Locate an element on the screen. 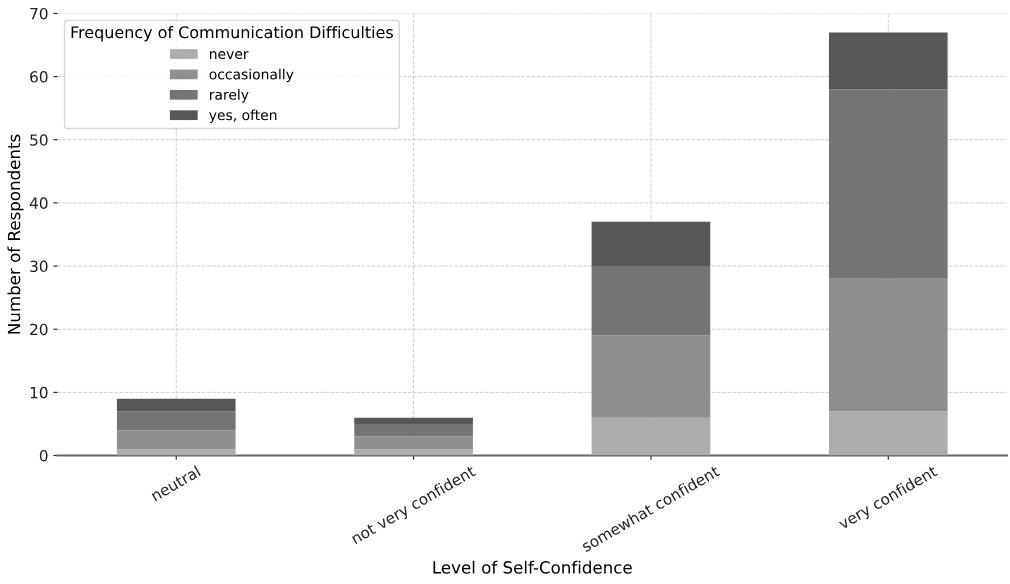 This screenshot has width=1010, height=584. y-tick-label: 70 is located at coordinates (39, 13).